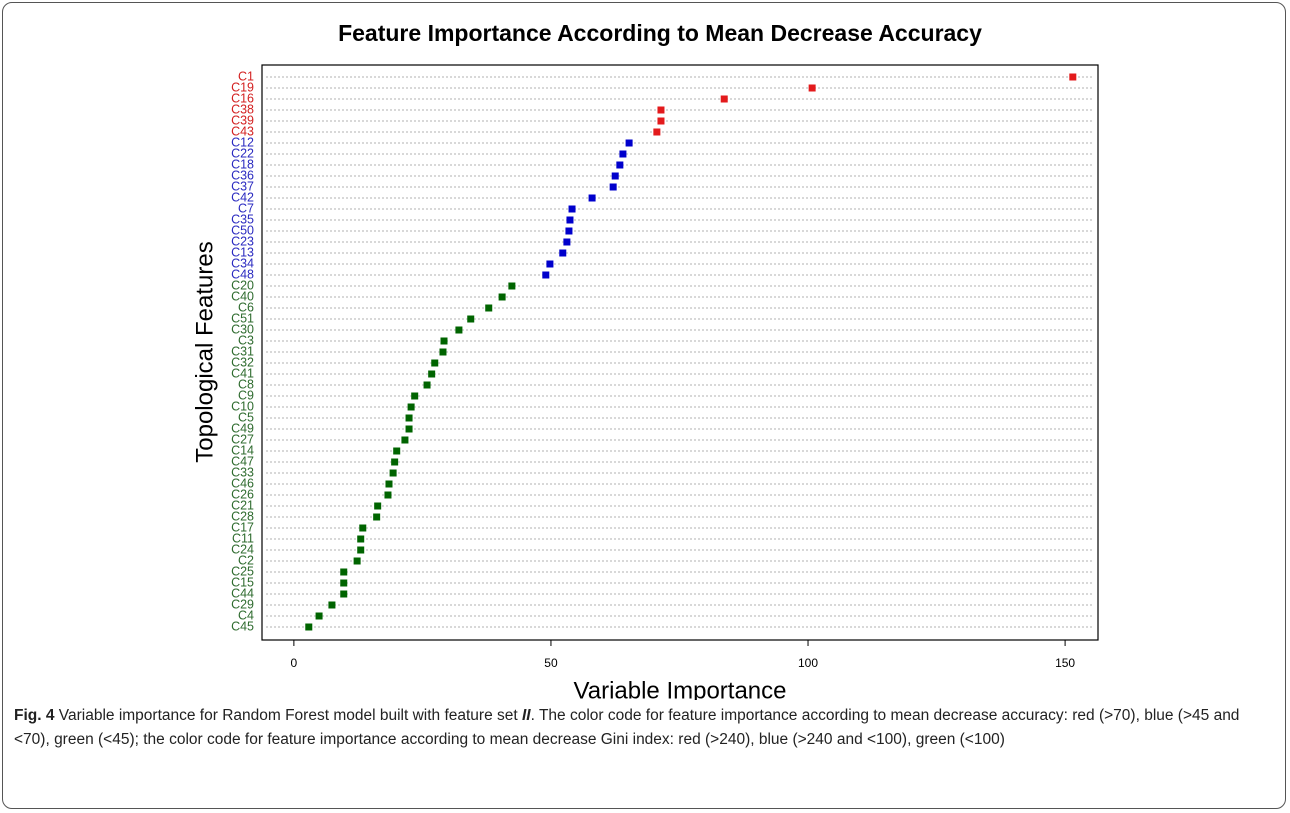 This screenshot has width=1290, height=813. Describe the element at coordinates (242, 494) in the screenshot. I see `y-tick-label: C26` at that location.